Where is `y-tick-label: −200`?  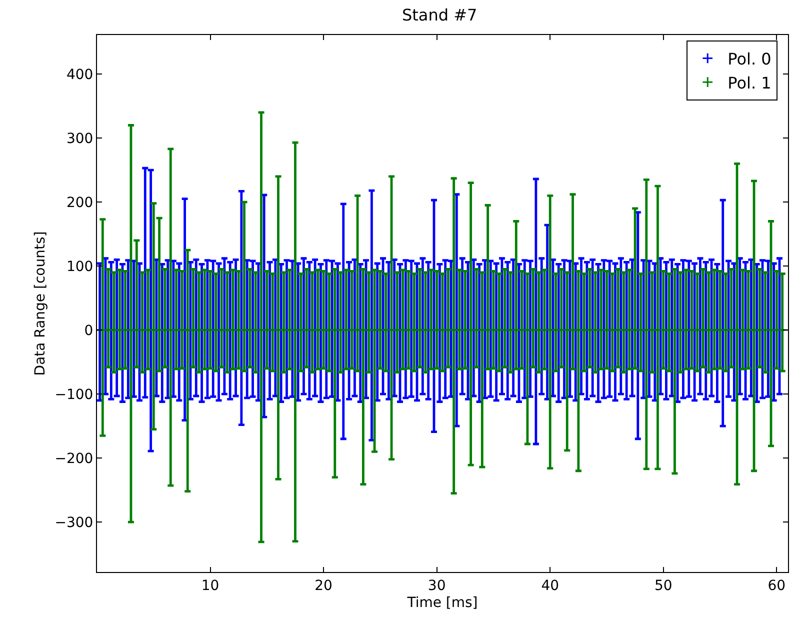
y-tick-label: −200 is located at coordinates (74, 458).